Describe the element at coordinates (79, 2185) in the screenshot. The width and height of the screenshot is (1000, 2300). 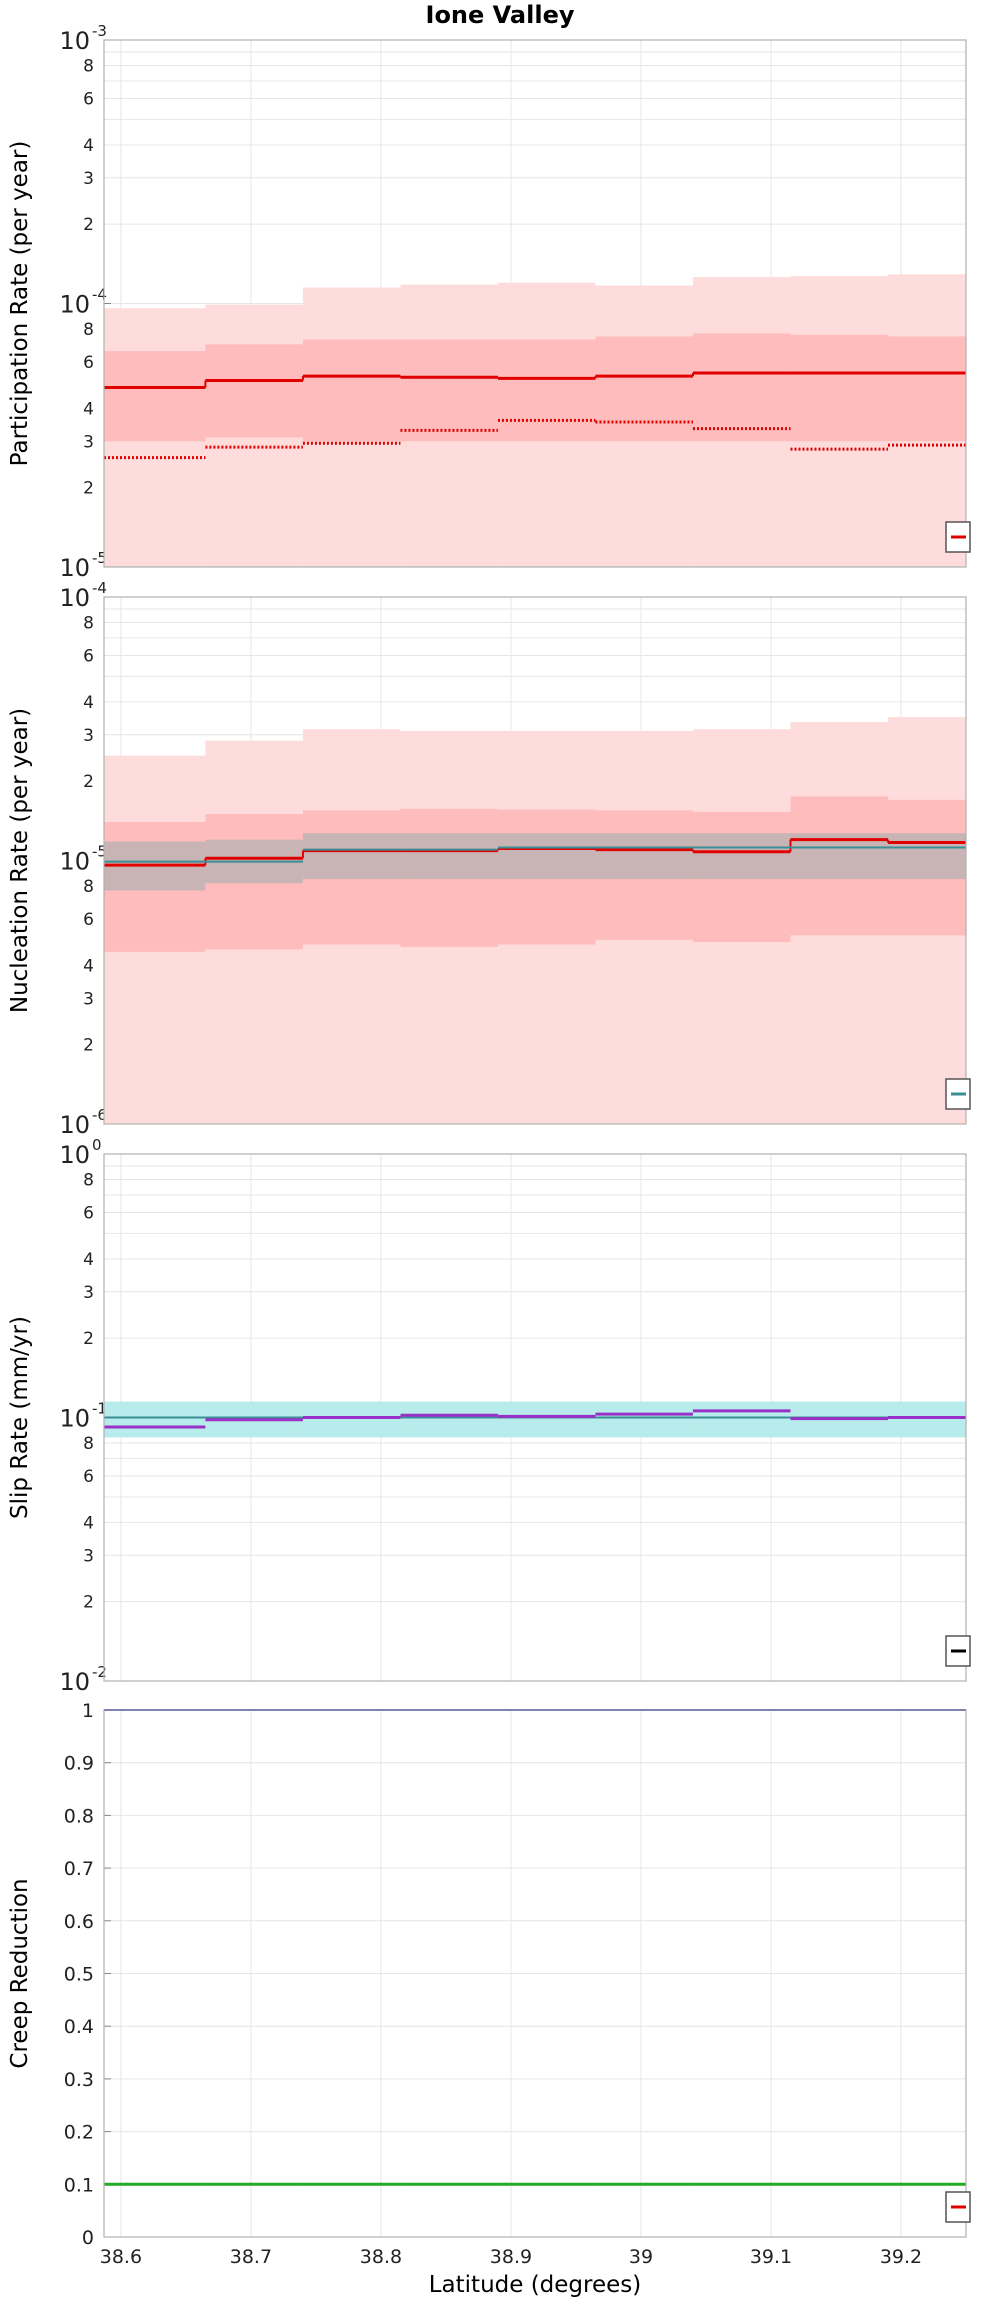
I see `y-tick-label: 0.1` at that location.